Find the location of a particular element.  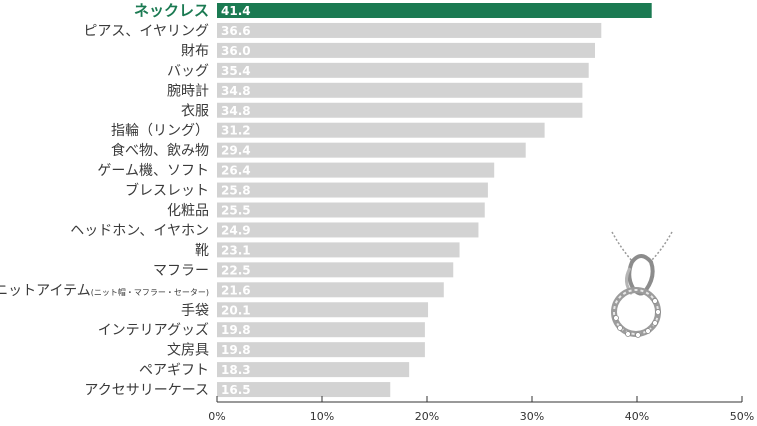

category-label: ピアス、イヤリング is located at coordinates (146, 31).